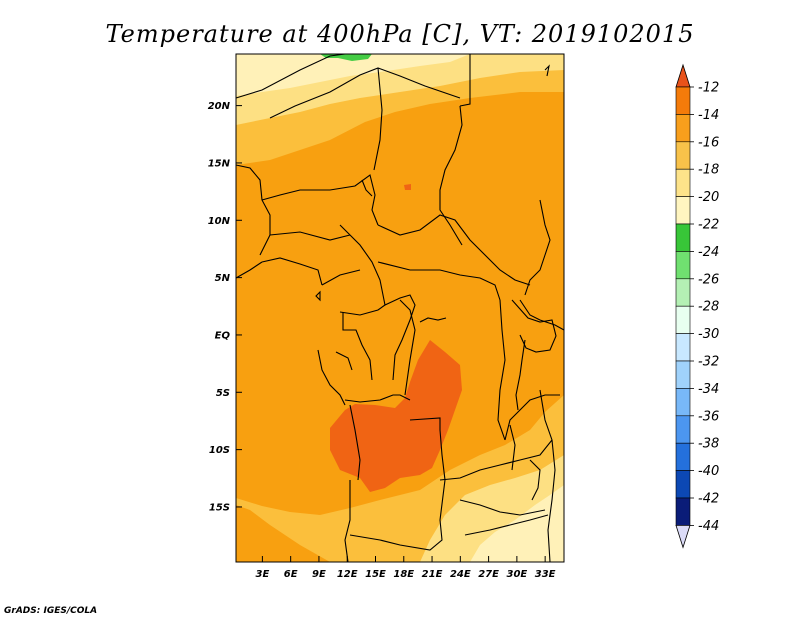 Image resolution: width=800 pixels, height=618 pixels. I want to click on colorbar-label: -14, so click(708, 115).